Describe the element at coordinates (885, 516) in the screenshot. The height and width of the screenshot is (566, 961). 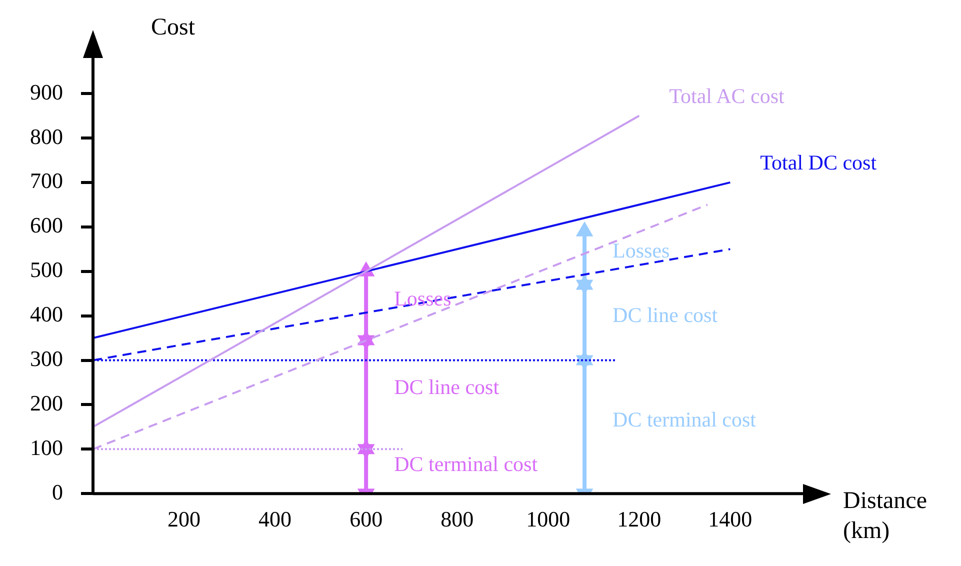
I see `x-axis-title: Distance (km)` at that location.